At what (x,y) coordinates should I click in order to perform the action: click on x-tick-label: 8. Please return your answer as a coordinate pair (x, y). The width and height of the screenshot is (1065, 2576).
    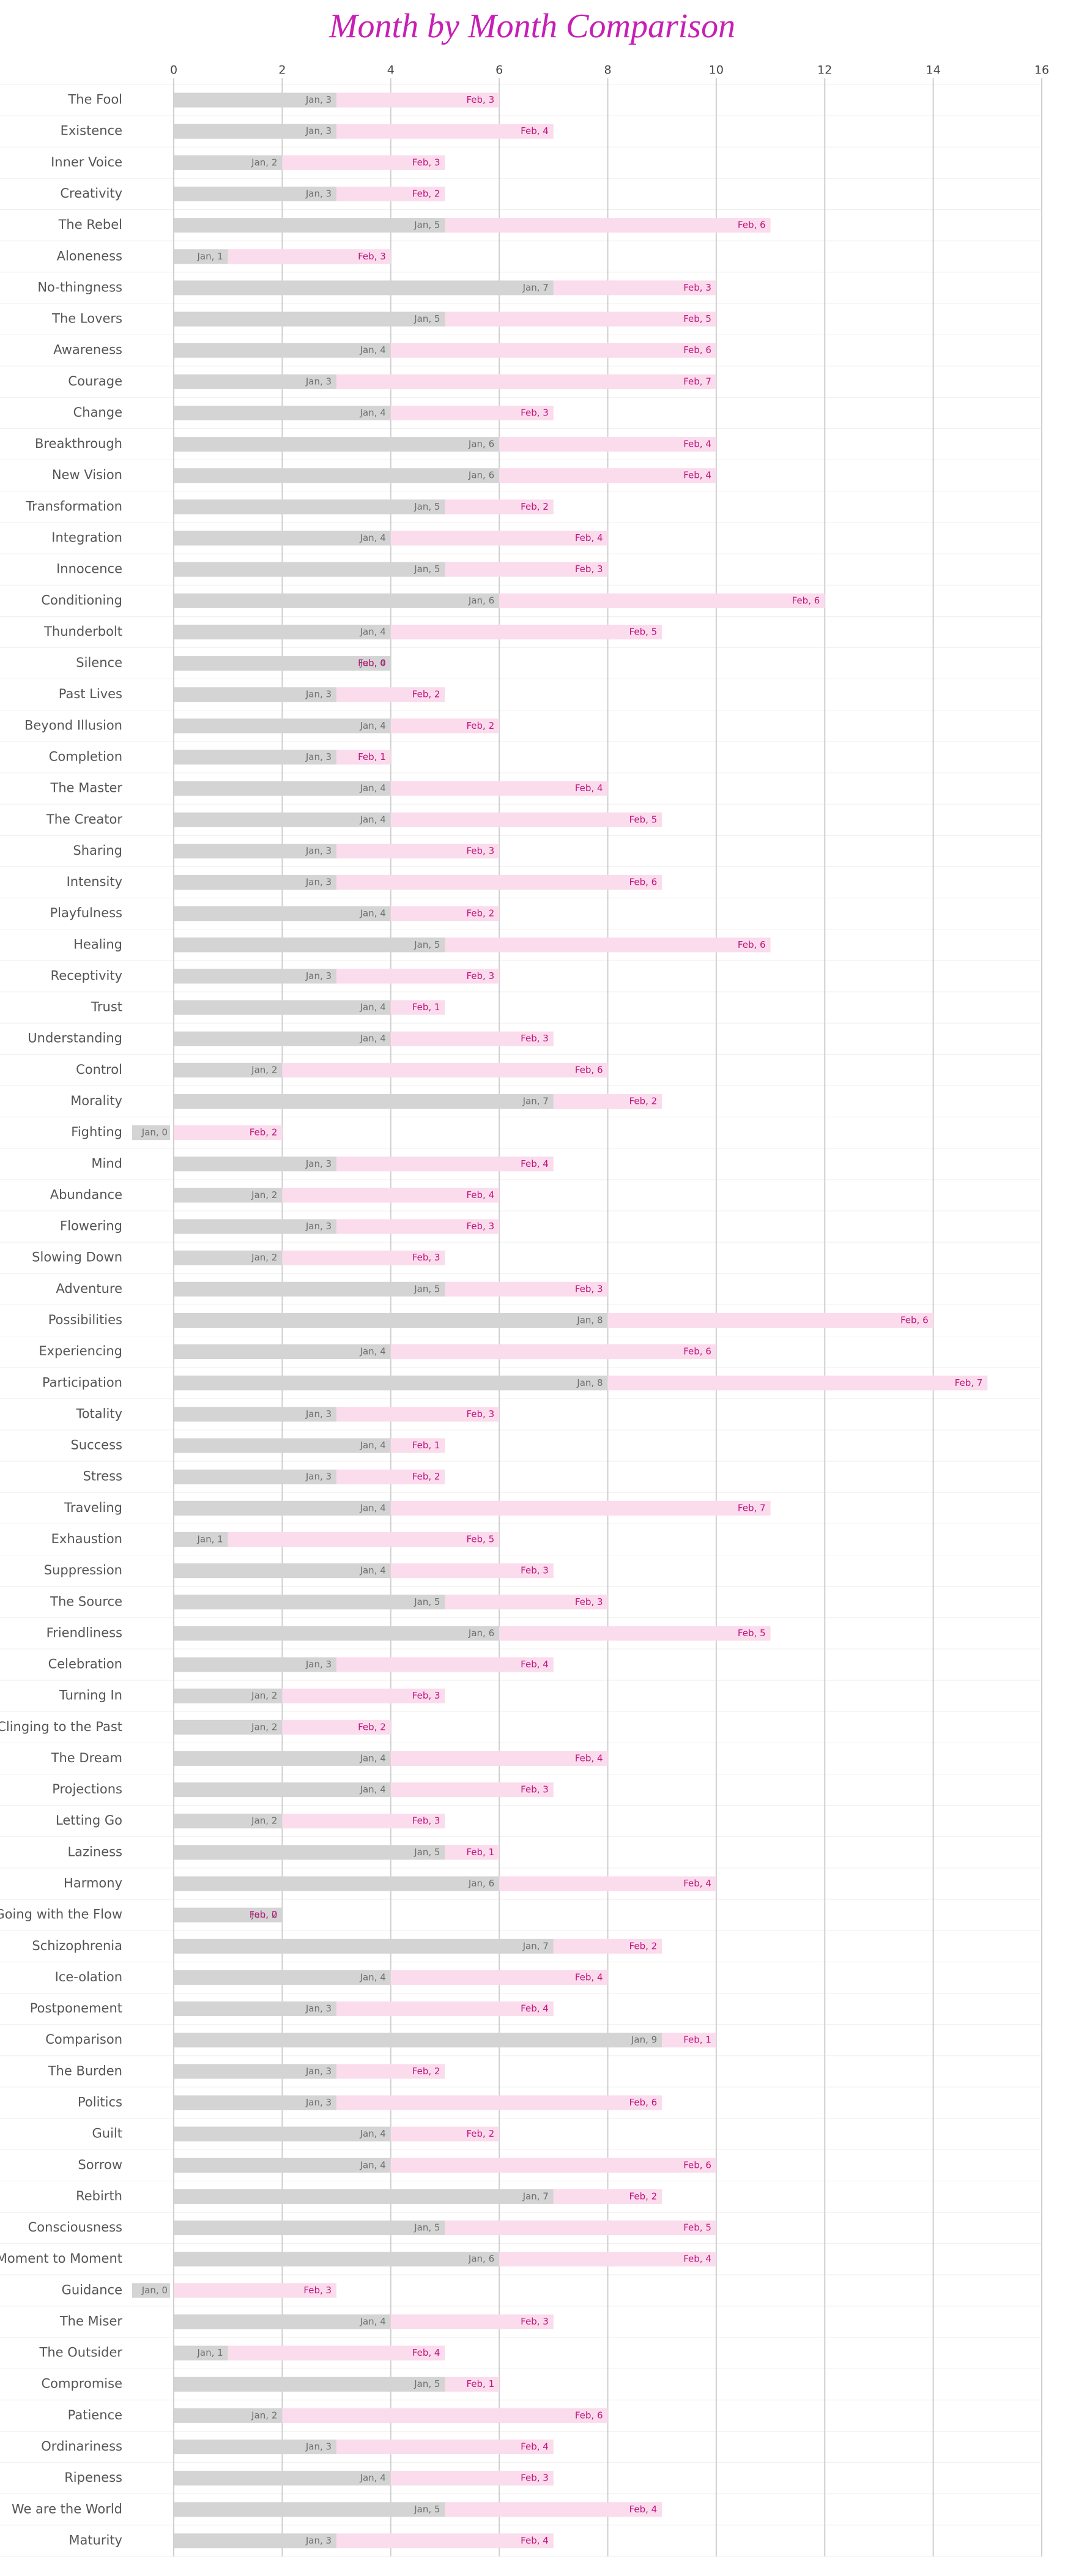
    Looking at the image, I should click on (607, 70).